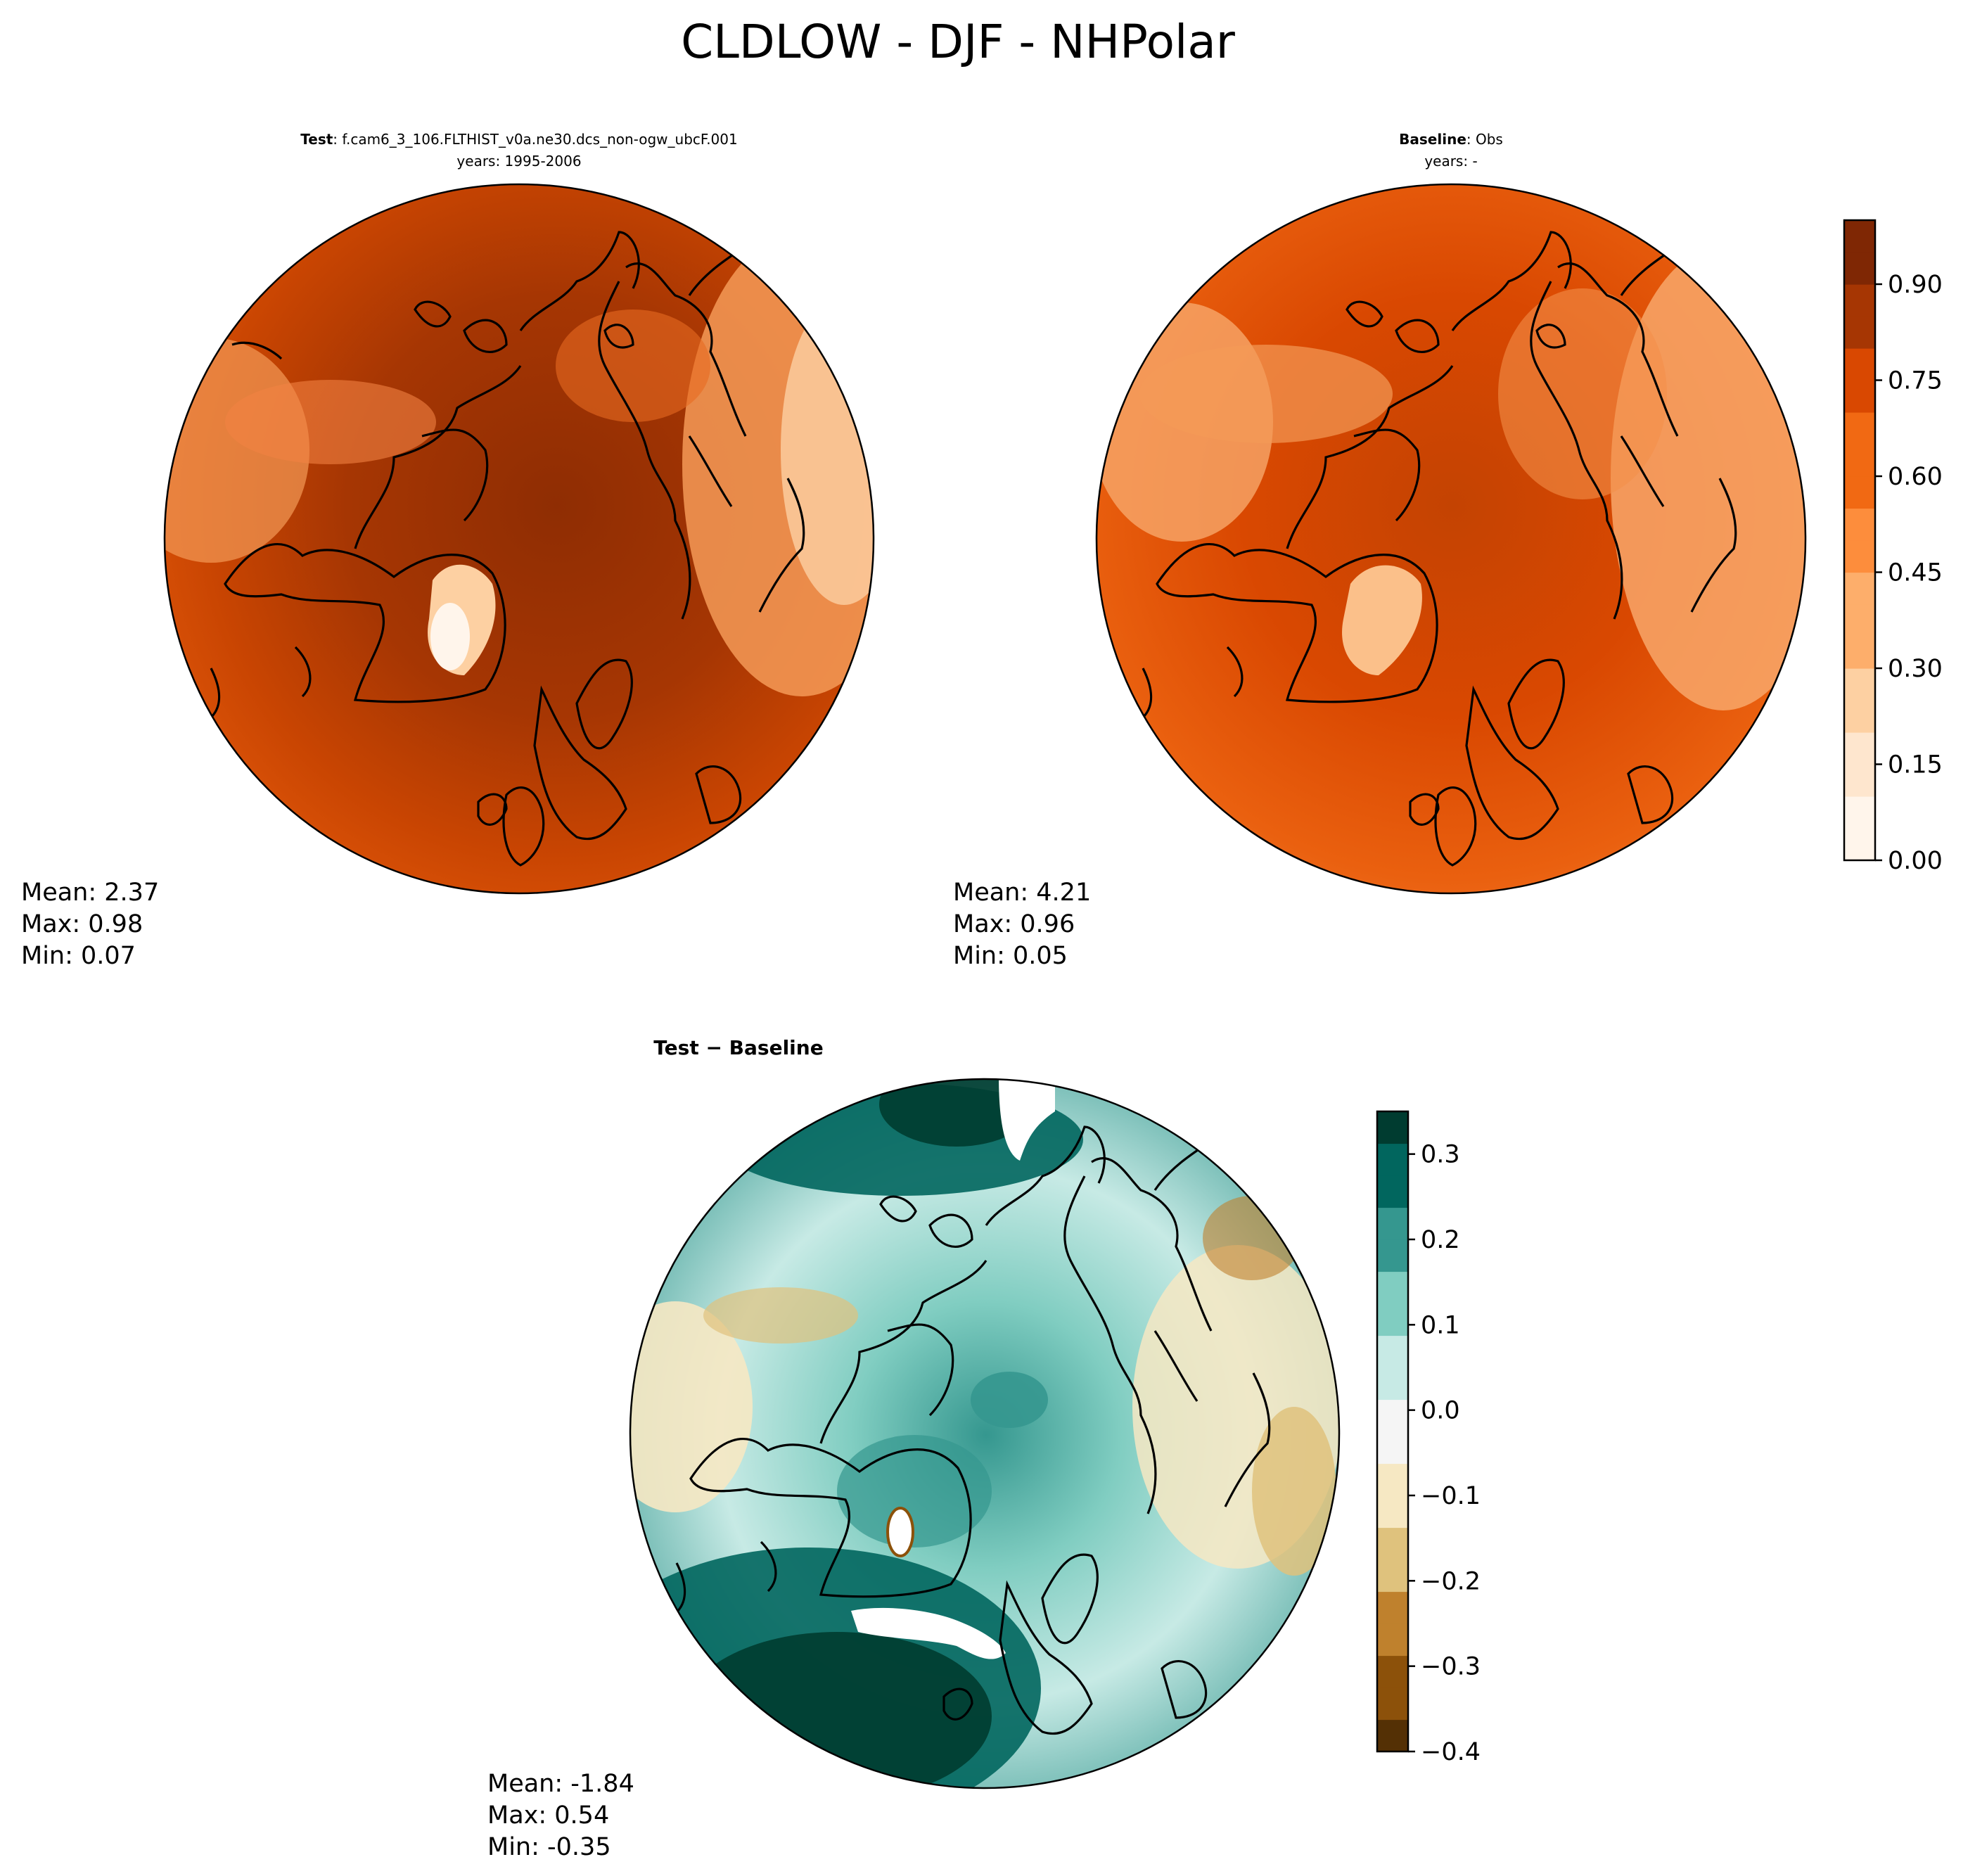 The height and width of the screenshot is (1876, 1975). Describe the element at coordinates (1450, 161) in the screenshot. I see `panel-baseline-subtitle: years: -` at that location.